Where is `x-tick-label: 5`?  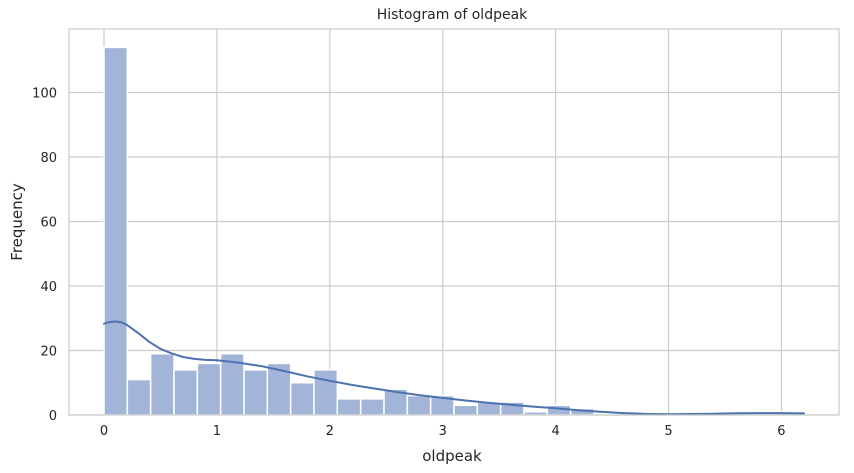 x-tick-label: 5 is located at coordinates (668, 431).